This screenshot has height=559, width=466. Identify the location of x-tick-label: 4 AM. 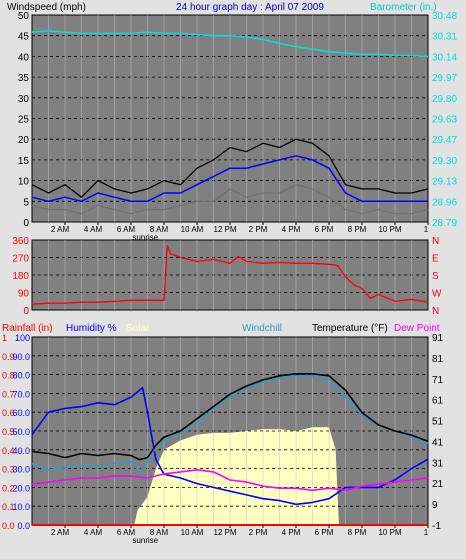
(93, 532).